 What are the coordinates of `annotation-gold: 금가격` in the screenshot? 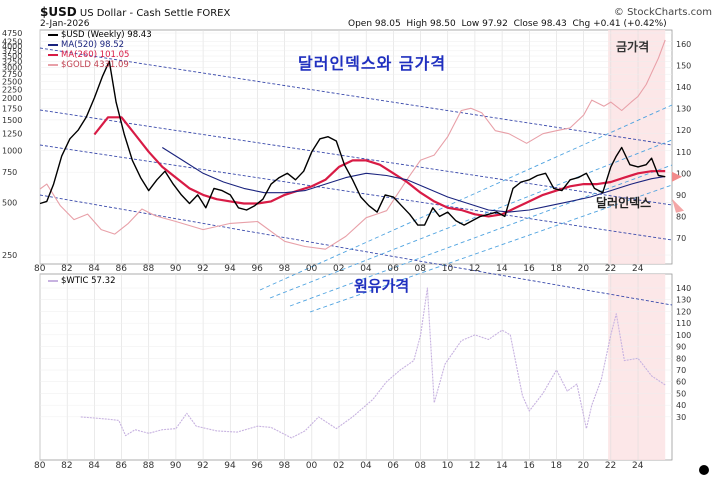 It's located at (633, 47).